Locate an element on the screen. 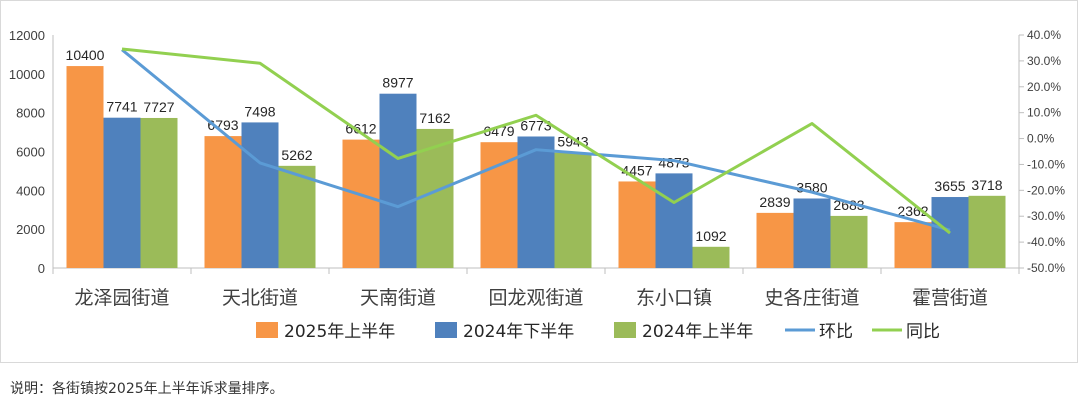 The width and height of the screenshot is (1080, 405). y2-tick-label: -10.0% is located at coordinates (1046, 164).